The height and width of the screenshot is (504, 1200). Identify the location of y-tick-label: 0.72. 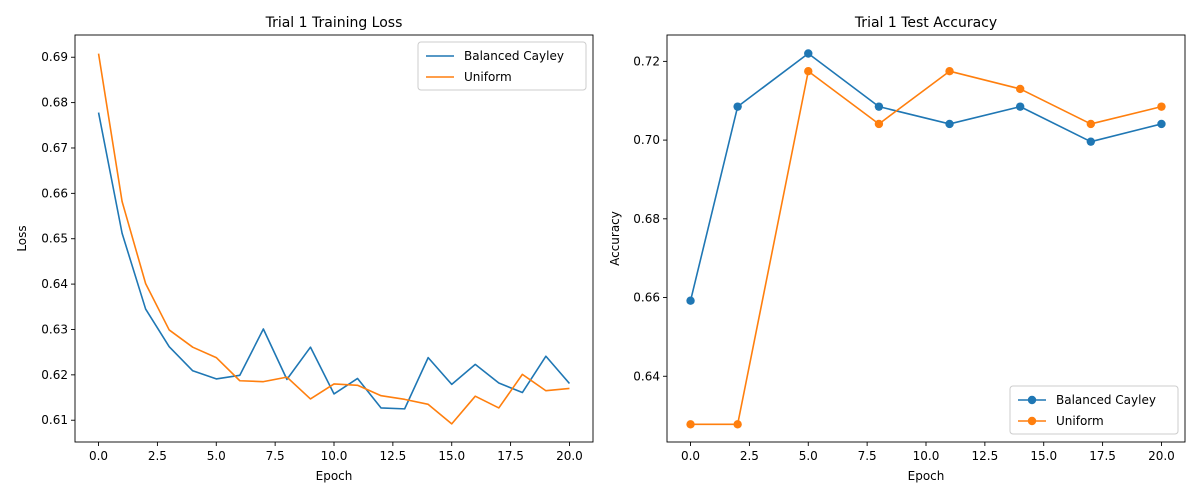
(646, 61).